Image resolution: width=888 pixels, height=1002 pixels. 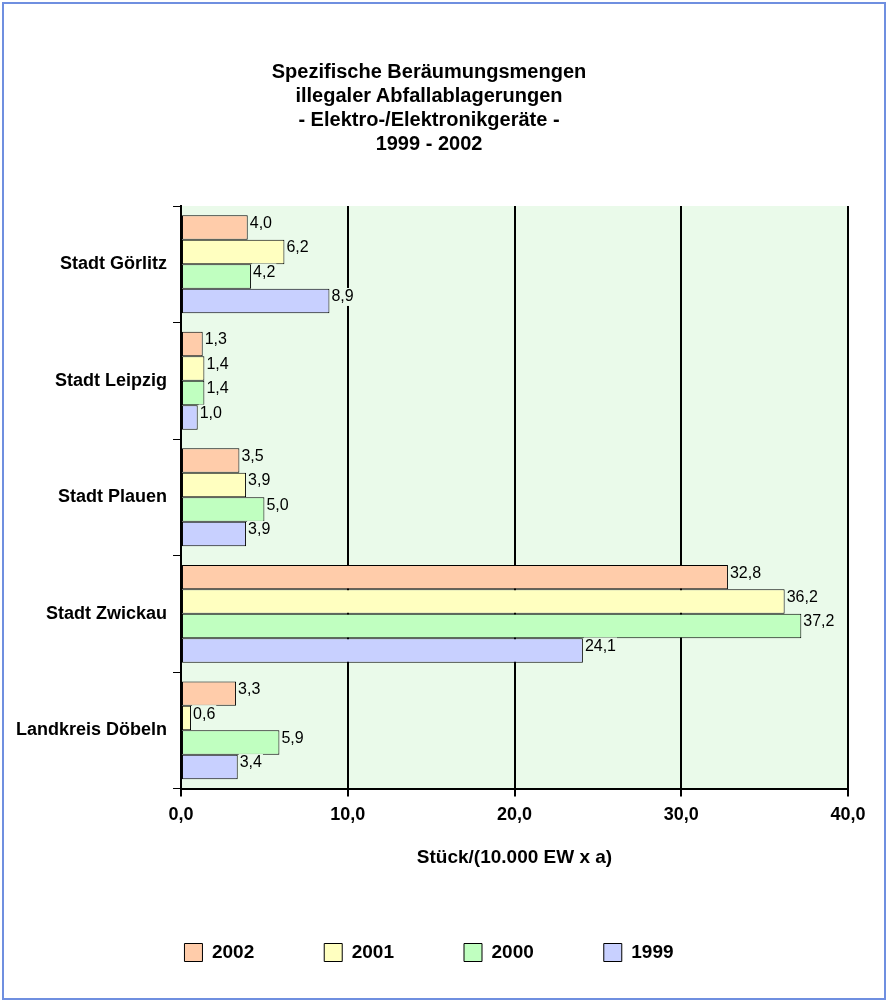 What do you see at coordinates (111, 379) in the screenshot?
I see `y-tick-label: Stadt Leipzig` at bounding box center [111, 379].